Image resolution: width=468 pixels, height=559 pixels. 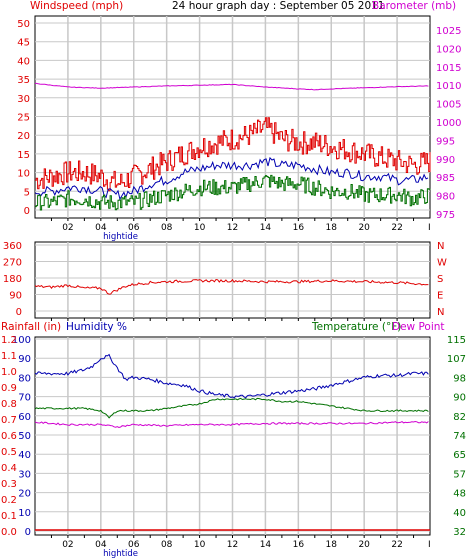 What do you see at coordinates (232, 86) in the screenshot?
I see `barometer-line` at bounding box center [232, 86].